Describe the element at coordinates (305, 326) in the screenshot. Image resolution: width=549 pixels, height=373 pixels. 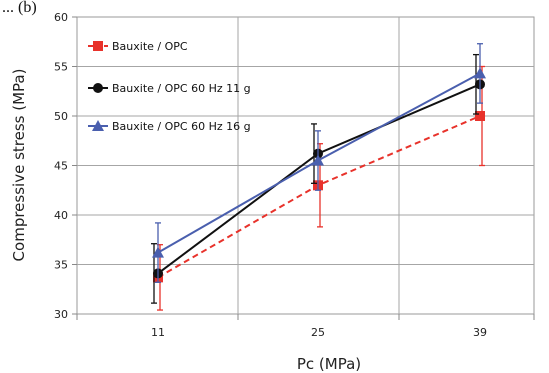
I see `x-axis-ticks: 11 25 39` at that location.